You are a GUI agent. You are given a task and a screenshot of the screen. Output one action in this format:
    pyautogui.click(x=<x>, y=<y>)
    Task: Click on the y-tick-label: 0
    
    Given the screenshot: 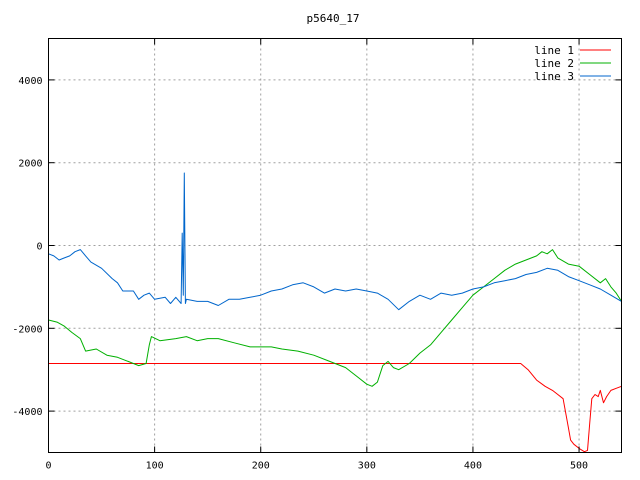 What is the action you would take?
    pyautogui.click(x=39, y=247)
    